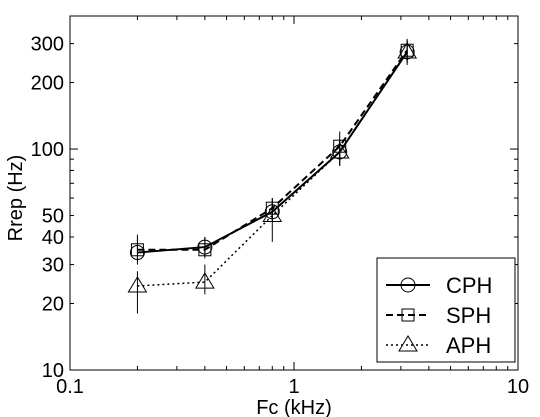 The image size is (540, 417). Describe the element at coordinates (293, 387) in the screenshot. I see `x-tick-label: 1` at that location.